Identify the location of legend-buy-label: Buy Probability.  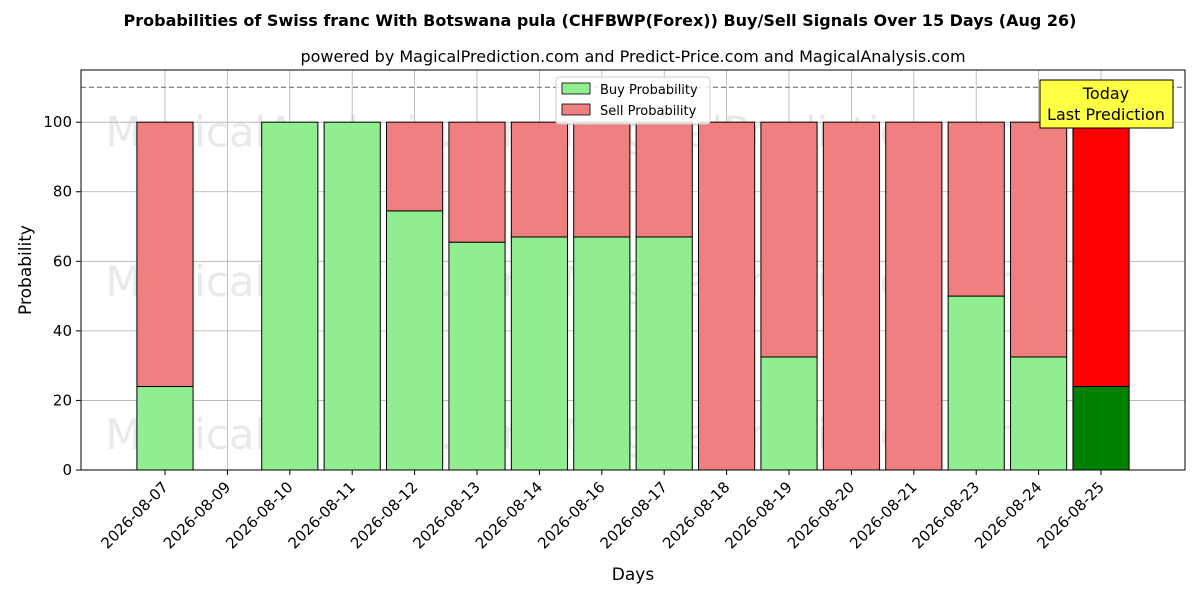
(649, 90).